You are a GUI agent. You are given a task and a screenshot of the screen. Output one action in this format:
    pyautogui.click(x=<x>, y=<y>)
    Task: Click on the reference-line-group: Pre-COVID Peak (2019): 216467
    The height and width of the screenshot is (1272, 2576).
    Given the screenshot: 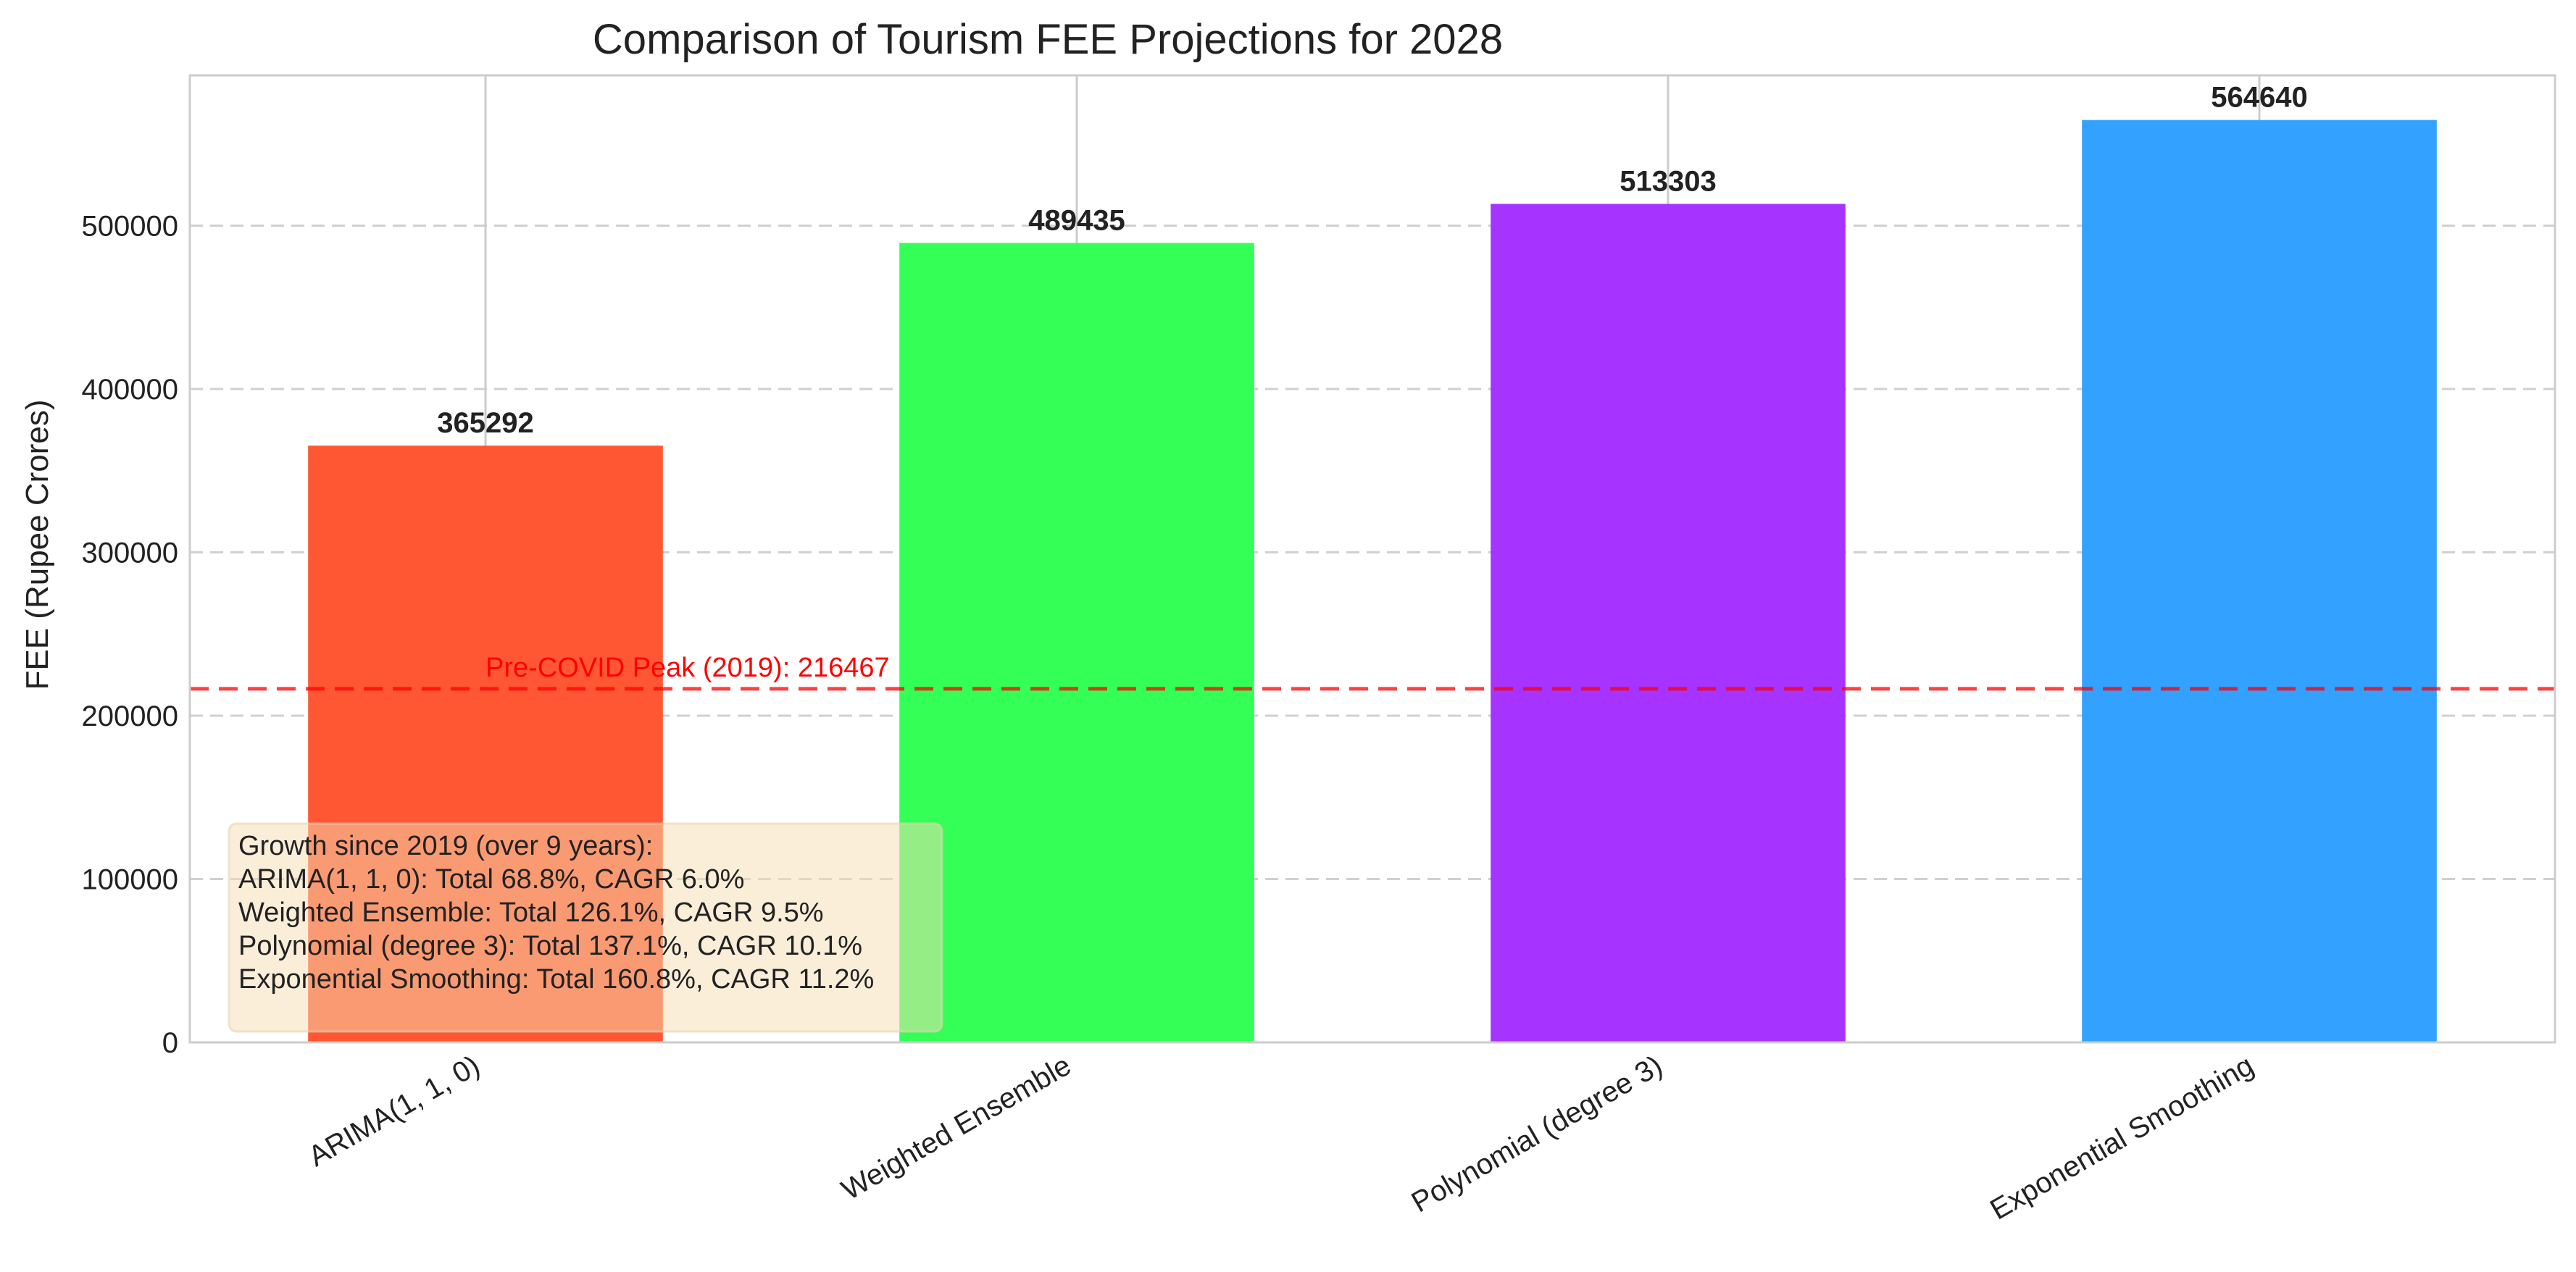 What is the action you would take?
    pyautogui.click(x=1372, y=672)
    